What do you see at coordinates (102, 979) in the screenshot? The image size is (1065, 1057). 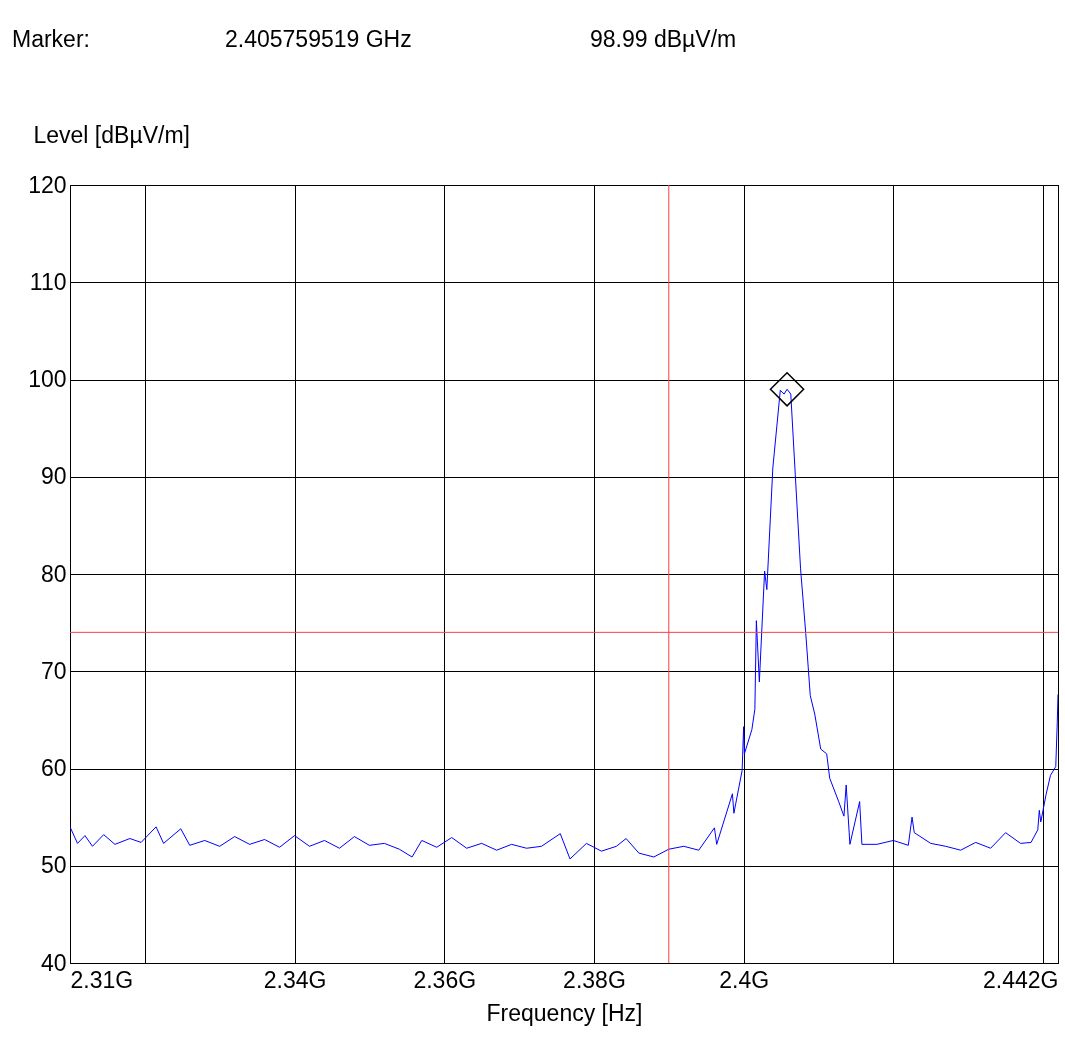 I see `x-tick-label: 2.31G` at bounding box center [102, 979].